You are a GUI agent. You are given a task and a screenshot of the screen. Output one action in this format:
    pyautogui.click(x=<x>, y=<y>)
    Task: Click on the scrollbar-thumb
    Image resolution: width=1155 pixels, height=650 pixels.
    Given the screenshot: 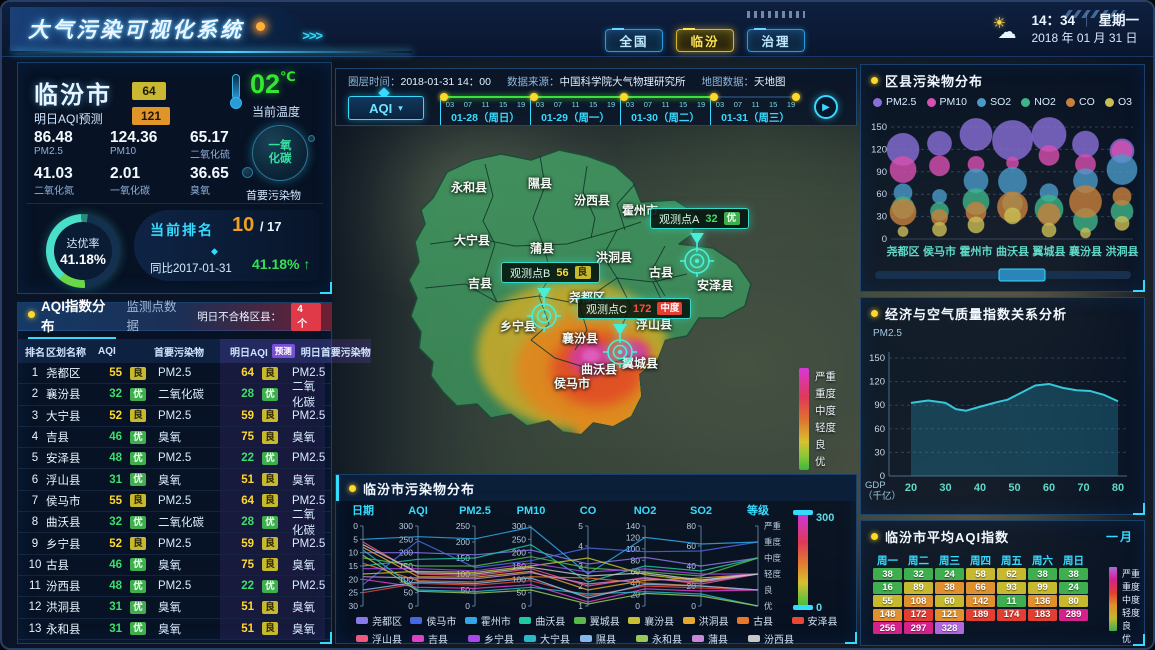 What is the action you would take?
    pyautogui.click(x=1022, y=275)
    